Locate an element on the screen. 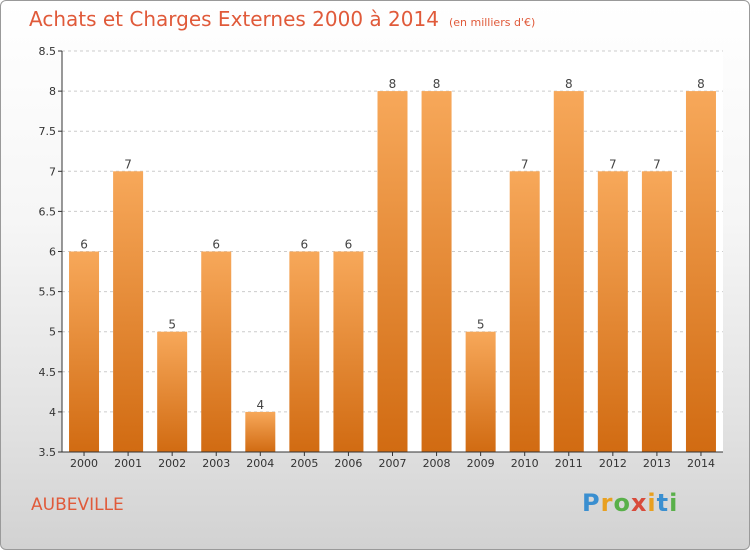  y-tick-label: 7 is located at coordinates (52, 171).